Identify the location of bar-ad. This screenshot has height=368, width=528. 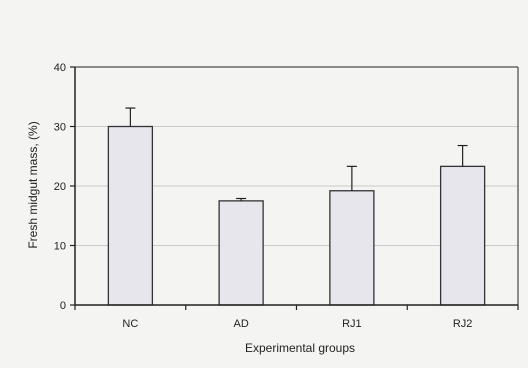
(241, 253).